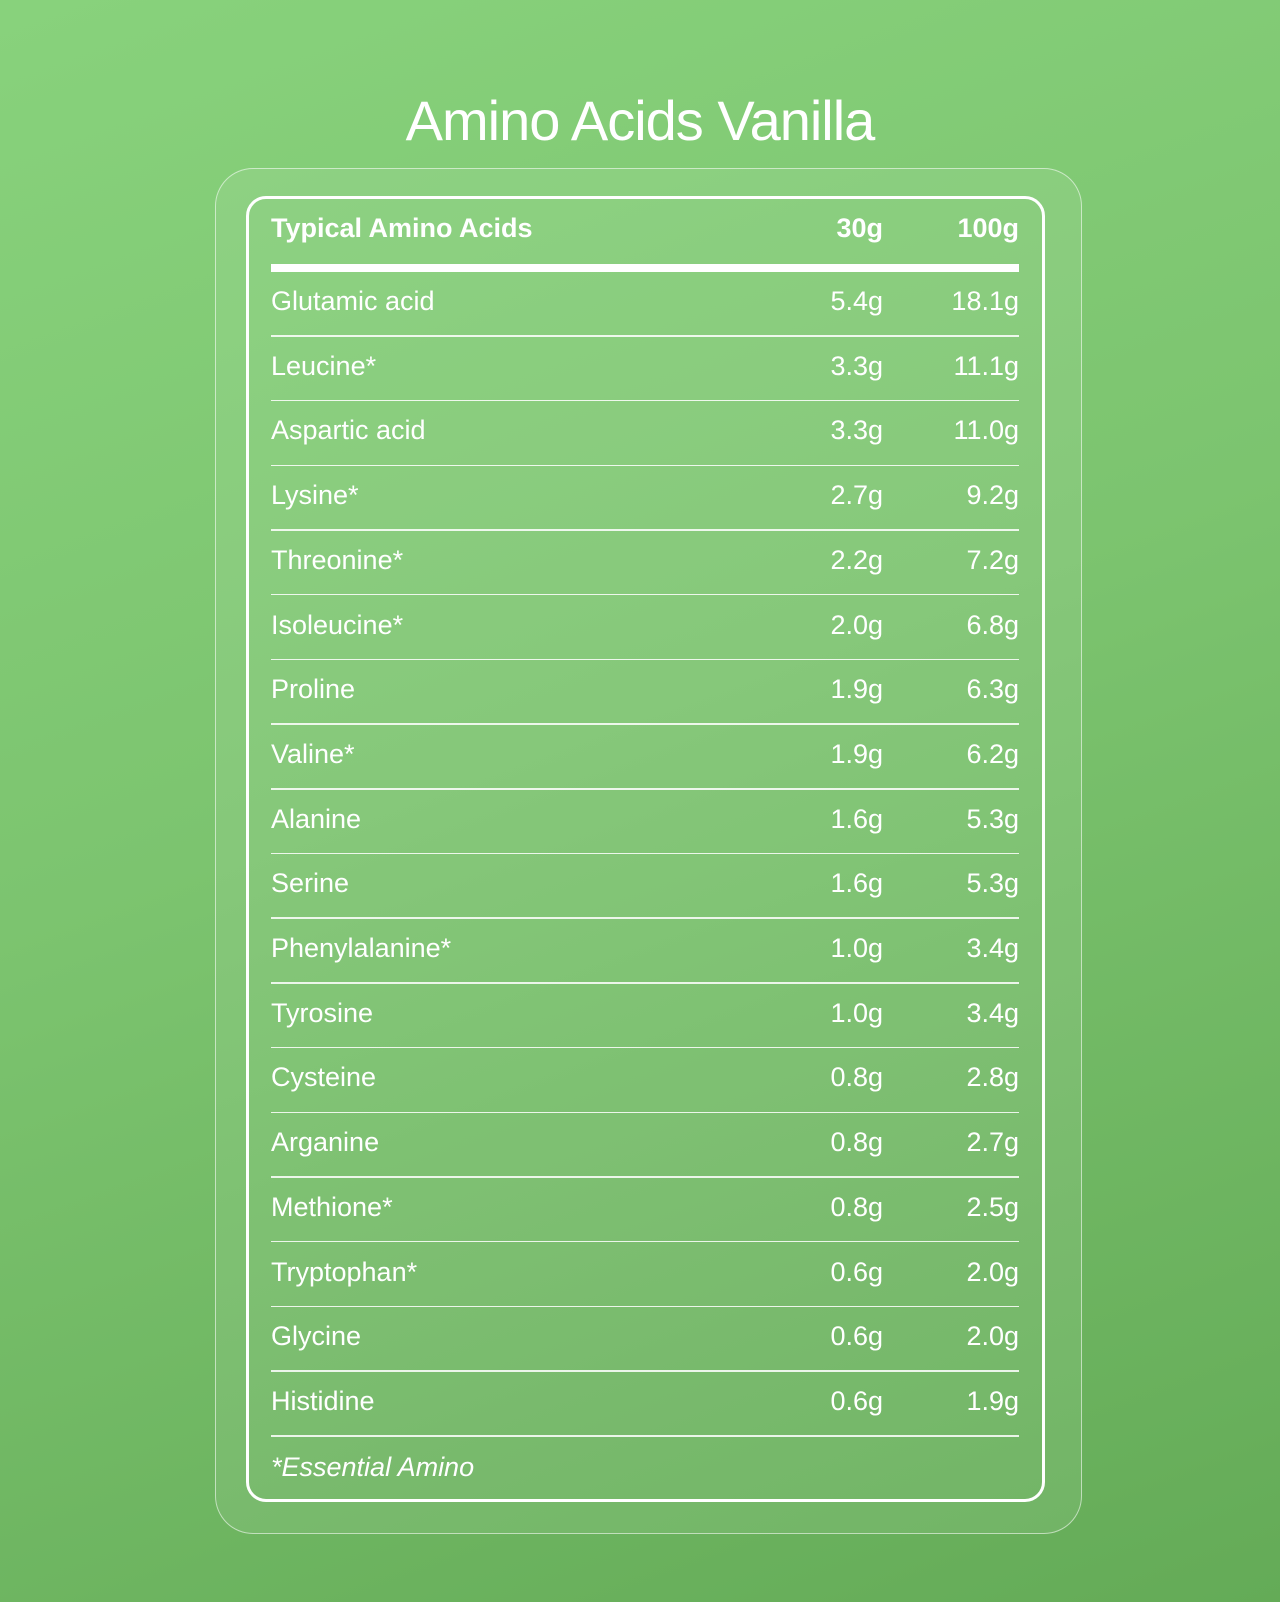 This screenshot has height=1602, width=1280. Describe the element at coordinates (315, 495) in the screenshot. I see `amino-name: Lysine*` at that location.